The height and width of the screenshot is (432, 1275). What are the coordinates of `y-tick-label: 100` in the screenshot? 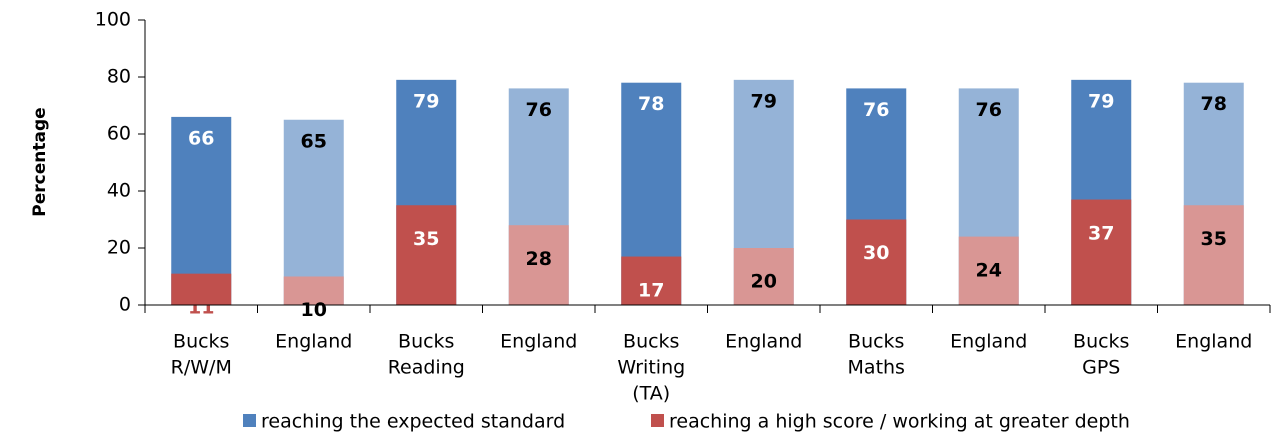 It's located at (113, 20).